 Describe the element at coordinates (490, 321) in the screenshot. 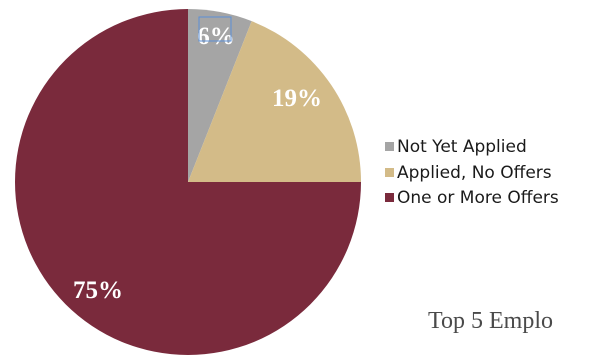

I see `slide-caption: Top 5 Emplo` at that location.